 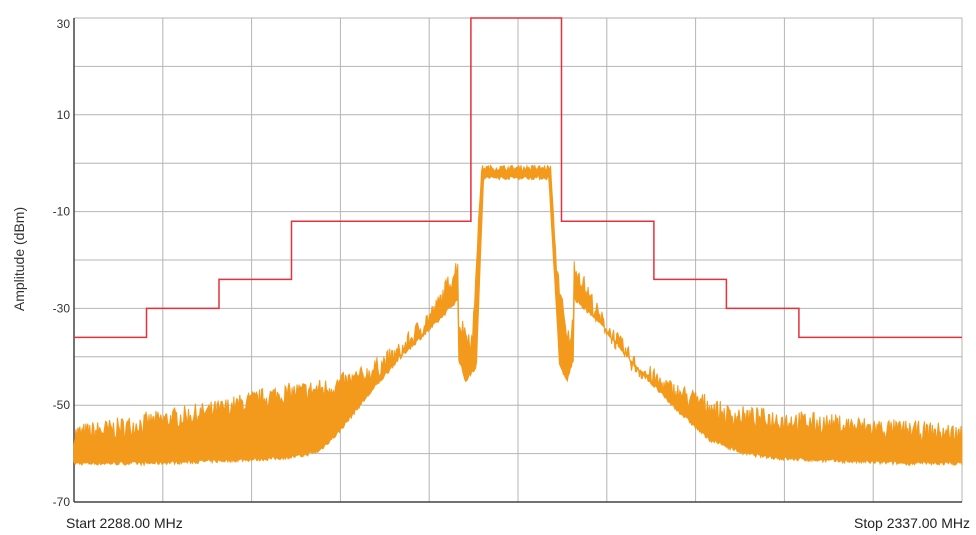 What do you see at coordinates (19, 259) in the screenshot?
I see `y-axis-label: Amplitude (dBm)` at bounding box center [19, 259].